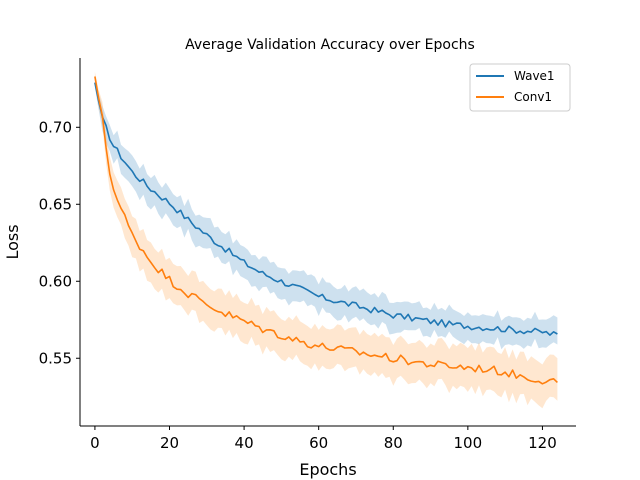 The width and height of the screenshot is (640, 480). What do you see at coordinates (55, 358) in the screenshot?
I see `y-tick-label: 0.55` at bounding box center [55, 358].